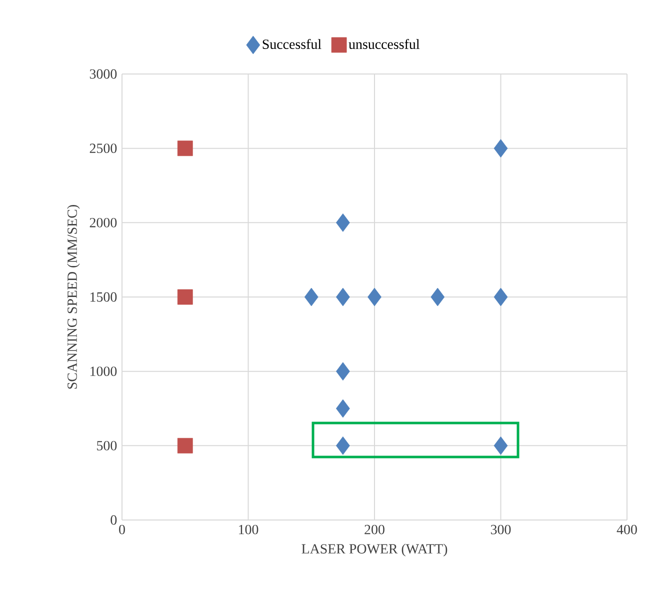  I want to click on y-tick-label: 1500, so click(103, 297).